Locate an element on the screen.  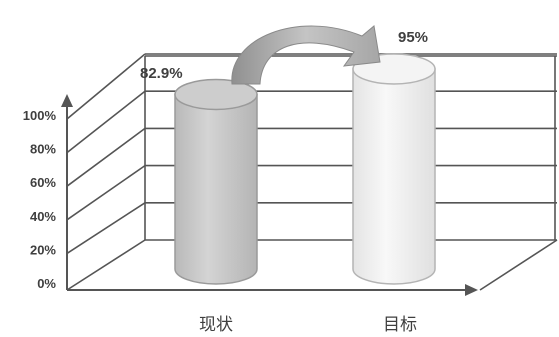
bar-top is located at coordinates (216, 94).